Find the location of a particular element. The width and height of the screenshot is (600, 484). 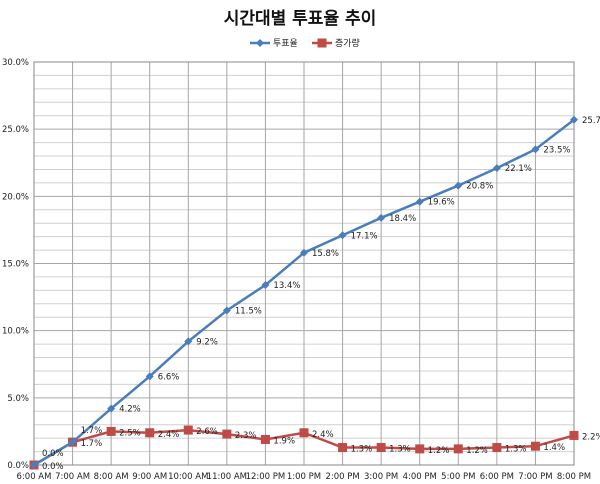

data-label: 4.2% is located at coordinates (130, 410).